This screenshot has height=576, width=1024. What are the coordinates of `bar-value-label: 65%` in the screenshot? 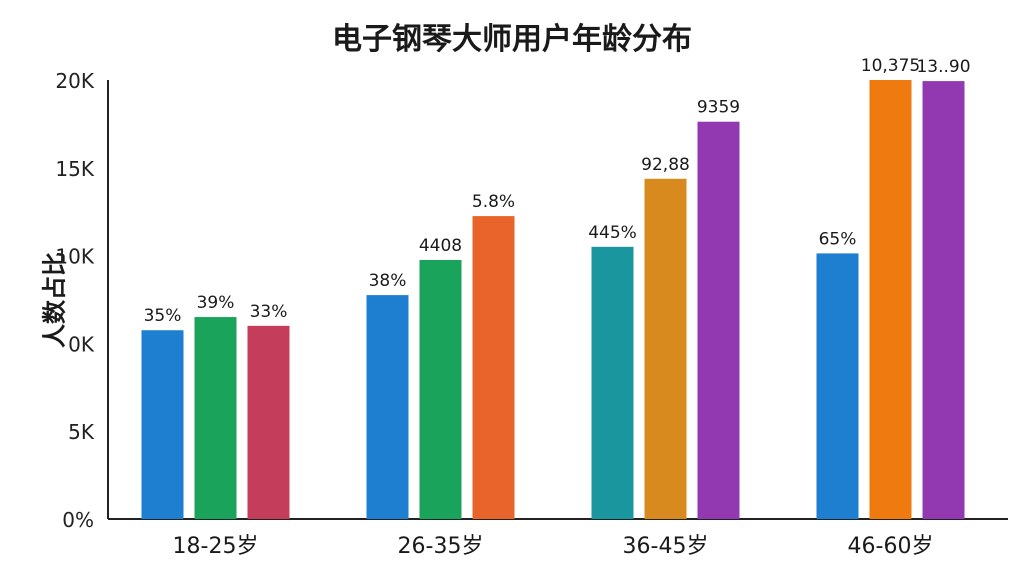 It's located at (838, 239).